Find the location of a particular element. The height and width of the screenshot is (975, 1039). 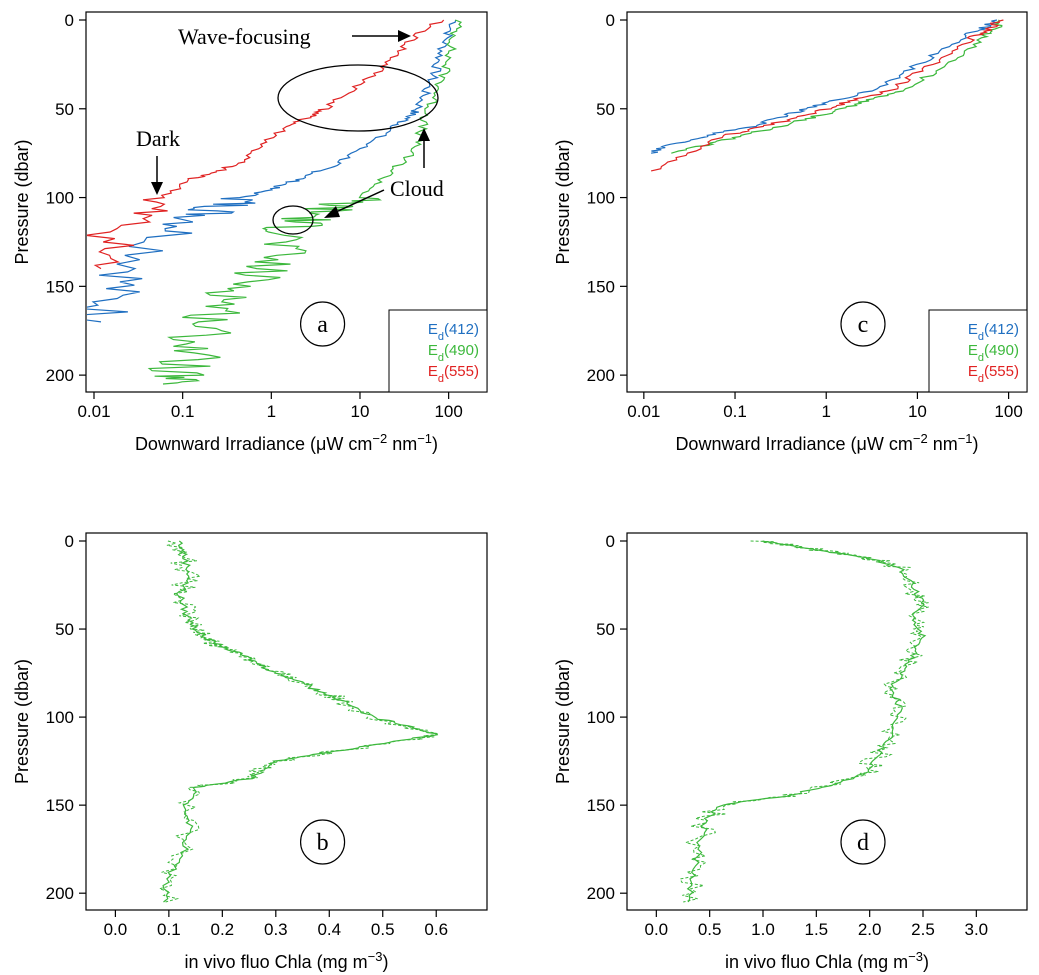

x-tick-label: 3.0 is located at coordinates (977, 929).